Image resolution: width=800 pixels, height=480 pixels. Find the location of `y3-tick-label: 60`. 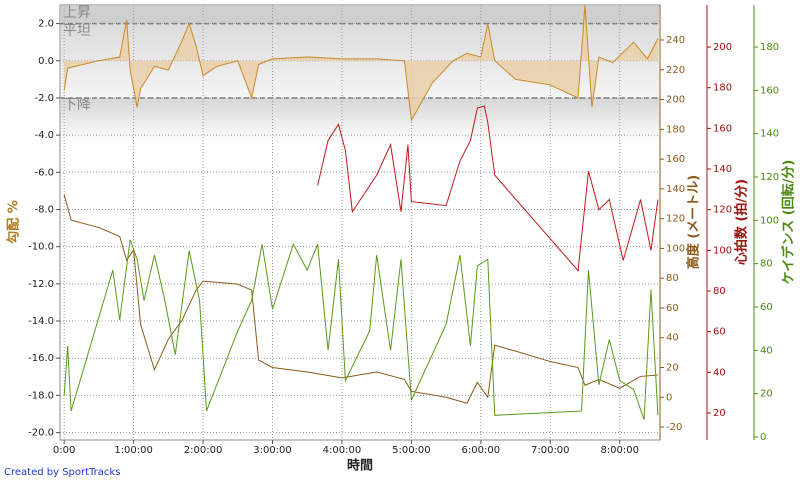

y3-tick-label: 60 is located at coordinates (719, 332).